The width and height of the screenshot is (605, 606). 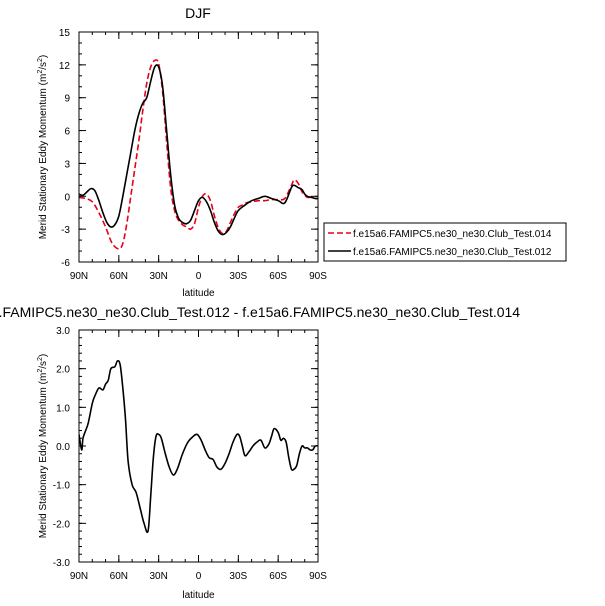 I want to click on y-tick-label: -6, so click(x=65, y=263).